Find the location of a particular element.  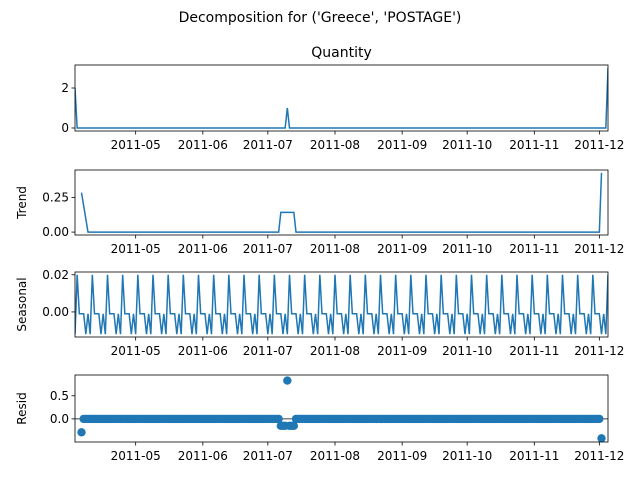

y-tick-label: 0.25 is located at coordinates (55, 198).